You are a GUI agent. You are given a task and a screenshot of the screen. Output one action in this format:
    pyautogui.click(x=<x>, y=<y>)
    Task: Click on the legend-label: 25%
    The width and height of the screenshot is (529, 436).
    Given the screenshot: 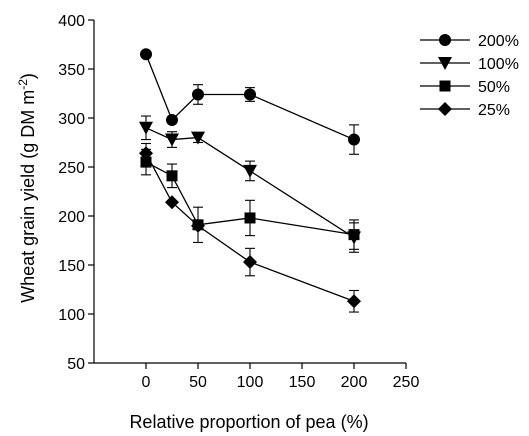 What is the action you would take?
    pyautogui.click(x=494, y=110)
    